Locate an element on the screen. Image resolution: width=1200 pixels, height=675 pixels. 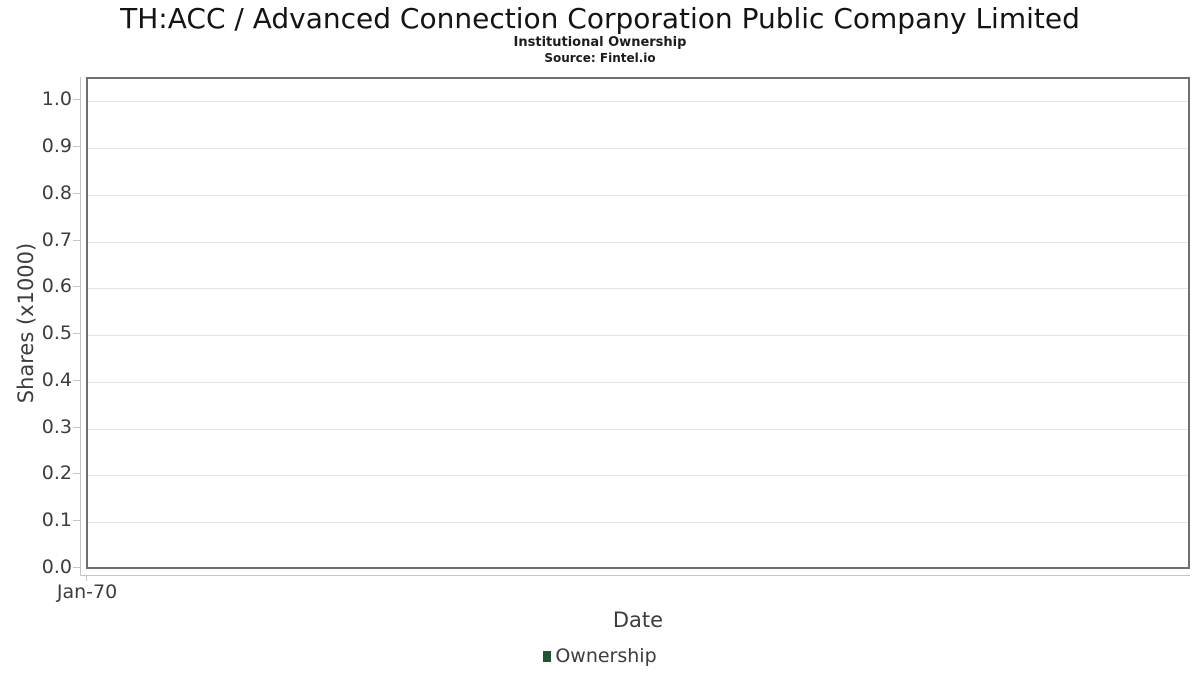
y-tick-label: 0.0 is located at coordinates (56, 567).